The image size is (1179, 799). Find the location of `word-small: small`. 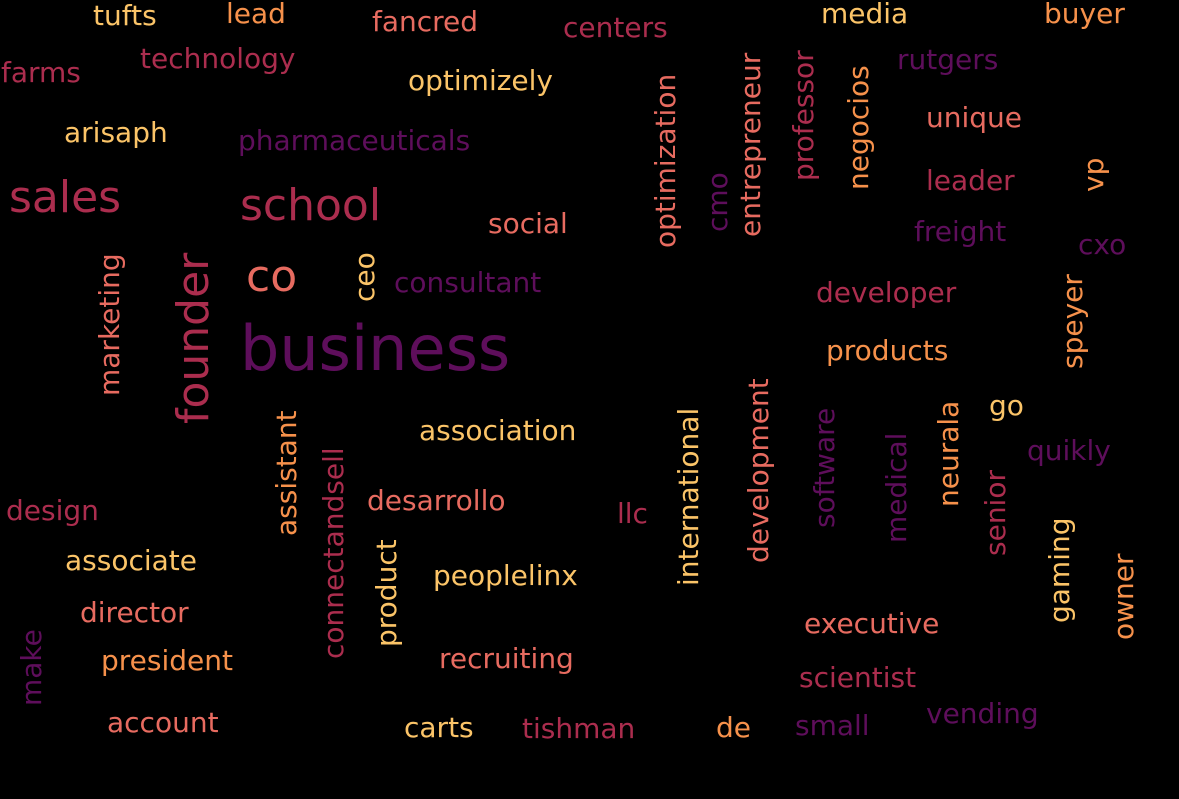

word-small: small is located at coordinates (832, 725).